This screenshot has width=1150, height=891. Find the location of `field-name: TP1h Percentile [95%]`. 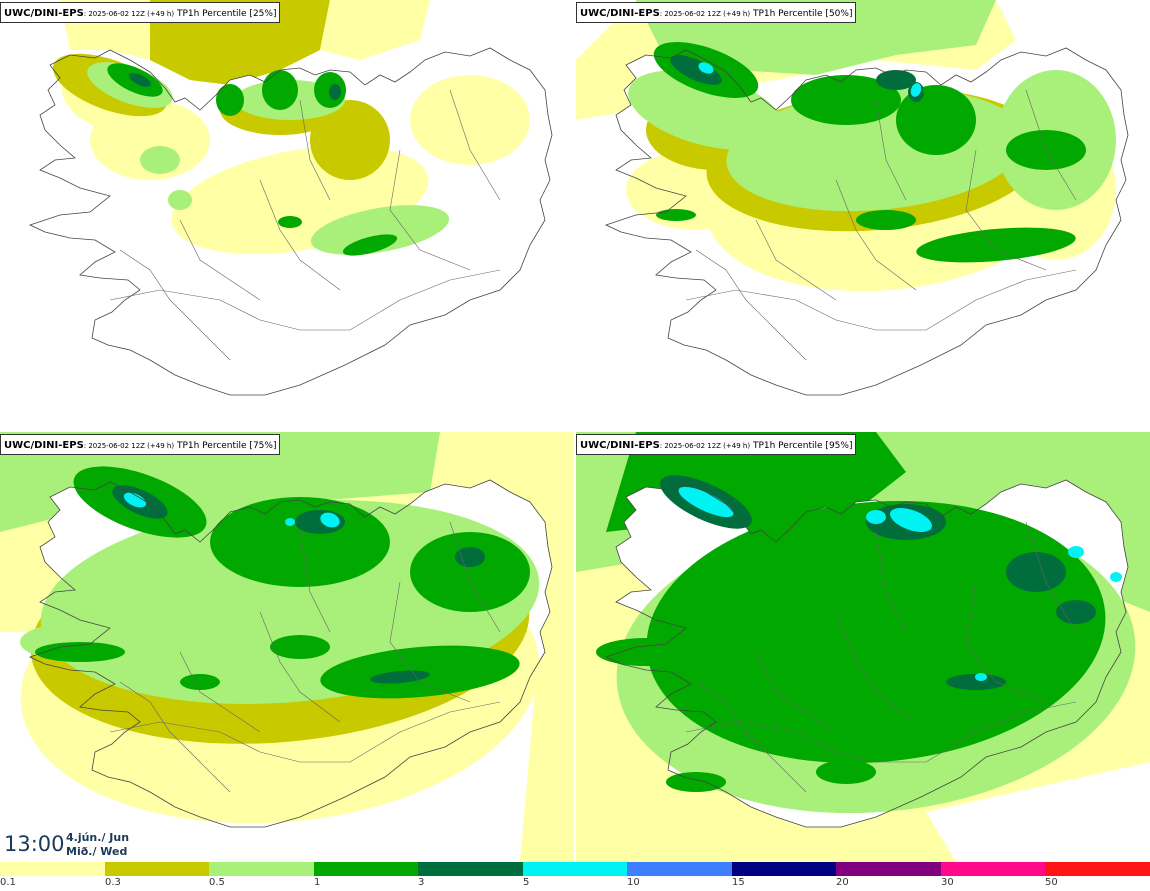

field-name: TP1h Percentile [95%] is located at coordinates (801, 446).